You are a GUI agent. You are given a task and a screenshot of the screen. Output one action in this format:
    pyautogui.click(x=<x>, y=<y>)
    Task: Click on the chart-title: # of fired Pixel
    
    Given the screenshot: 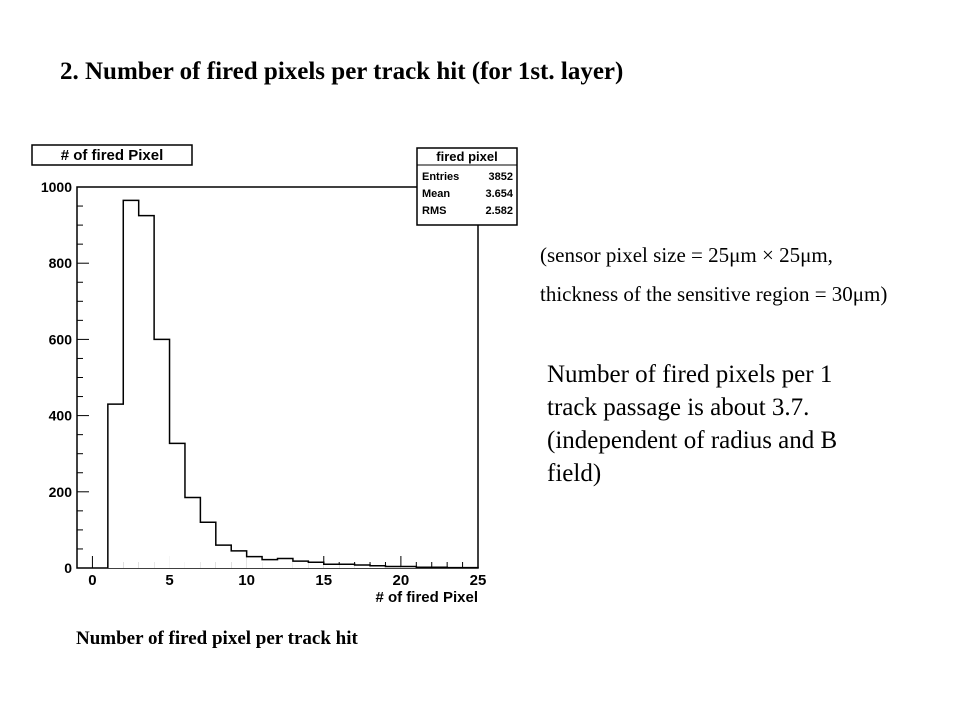 What is the action you would take?
    pyautogui.click(x=112, y=155)
    